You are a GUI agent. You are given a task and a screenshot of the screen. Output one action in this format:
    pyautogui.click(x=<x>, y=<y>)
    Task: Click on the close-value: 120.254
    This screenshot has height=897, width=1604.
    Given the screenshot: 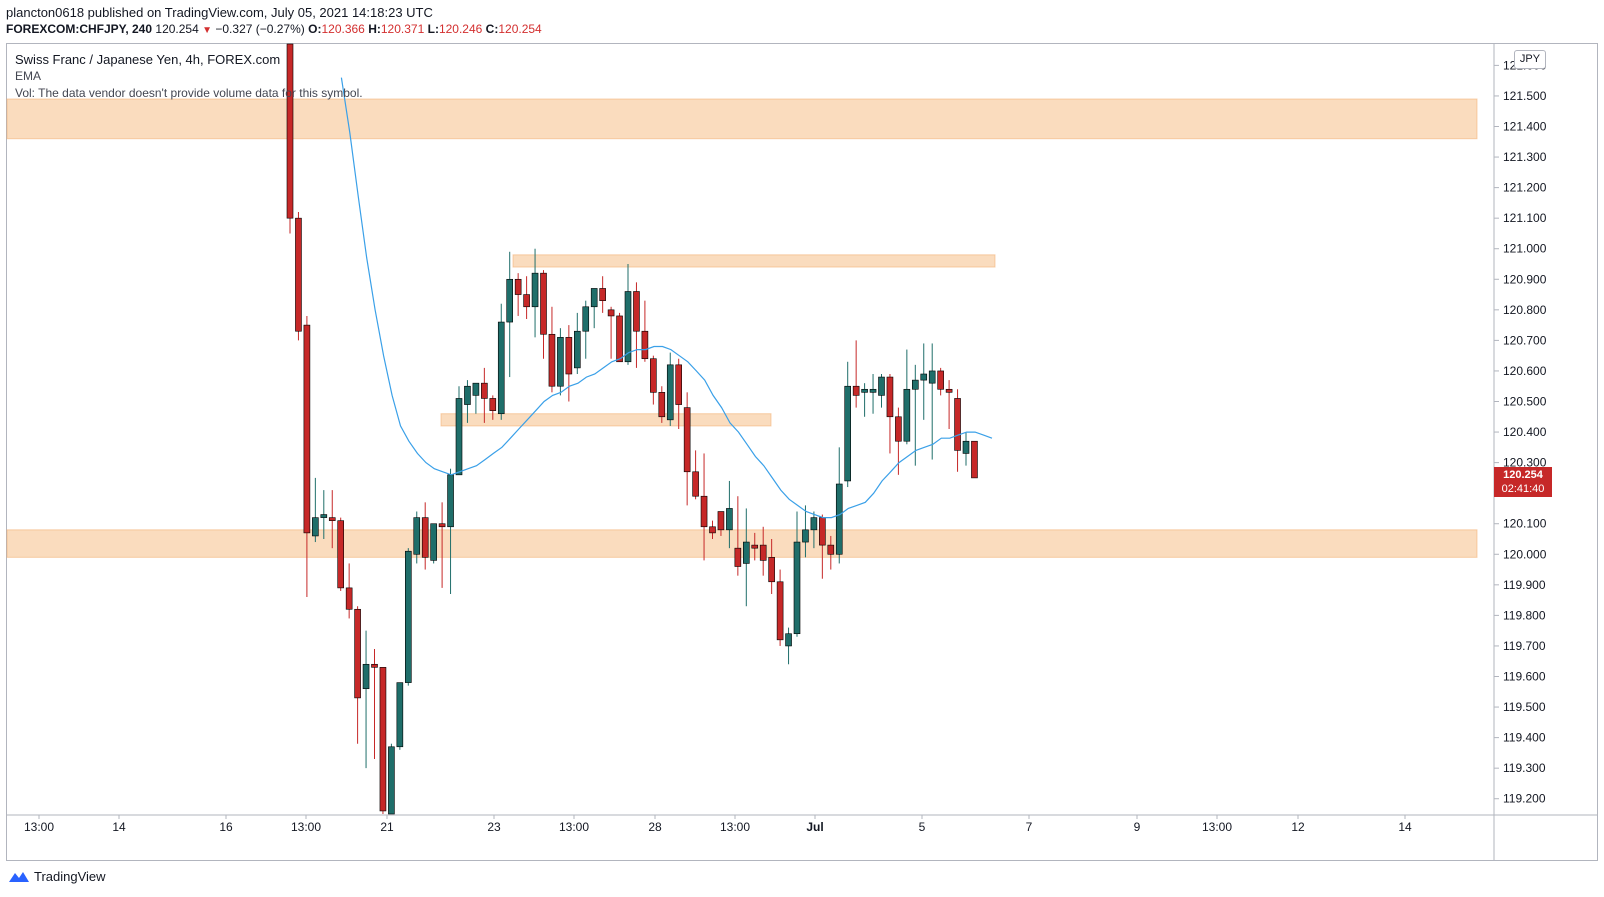 What is the action you would take?
    pyautogui.click(x=520, y=29)
    